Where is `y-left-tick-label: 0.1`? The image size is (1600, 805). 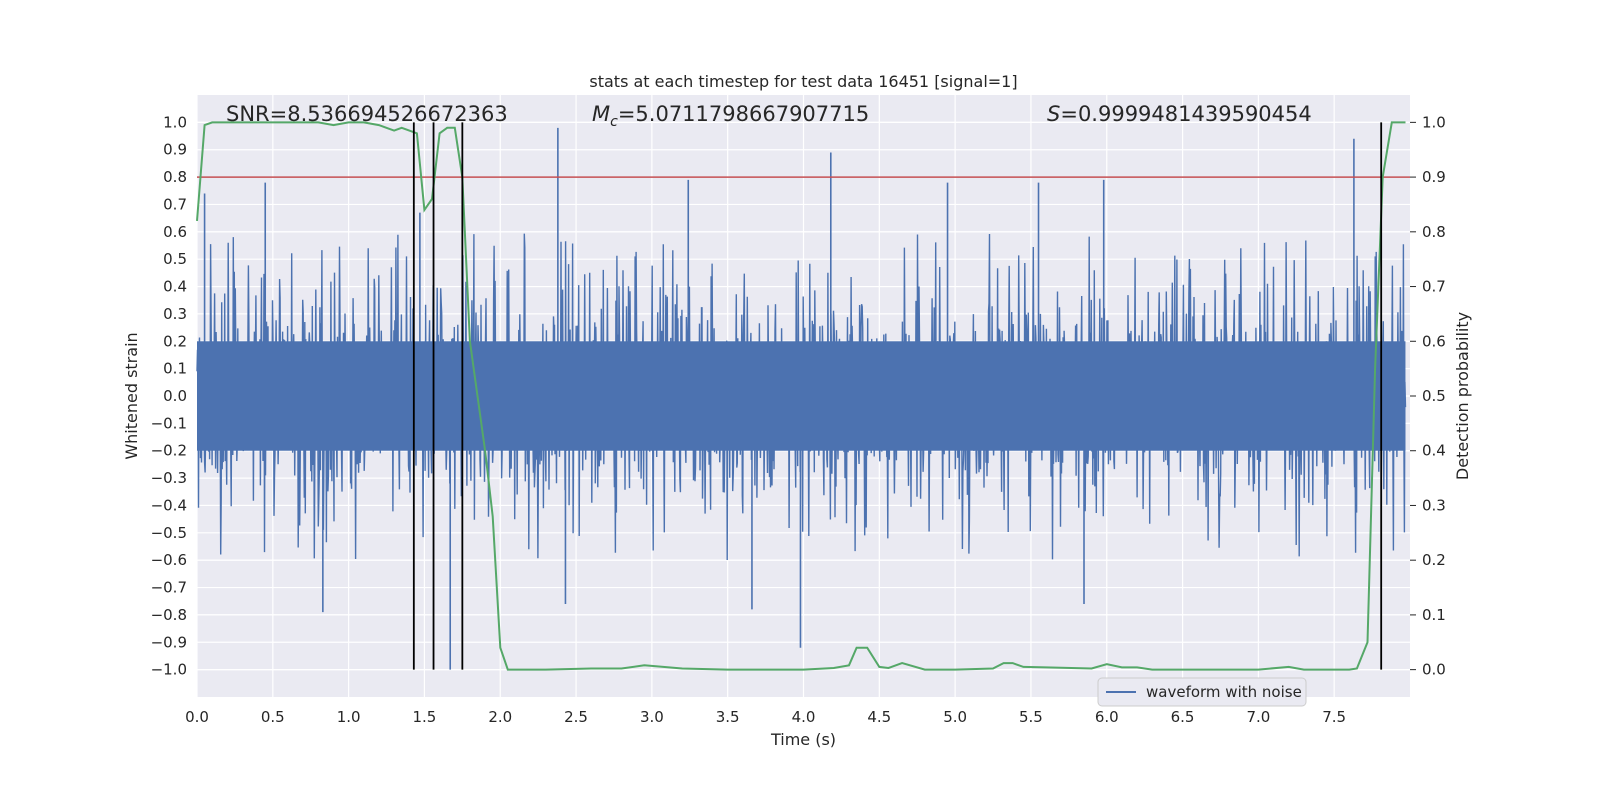
y-left-tick-label: 0.1 is located at coordinates (175, 369).